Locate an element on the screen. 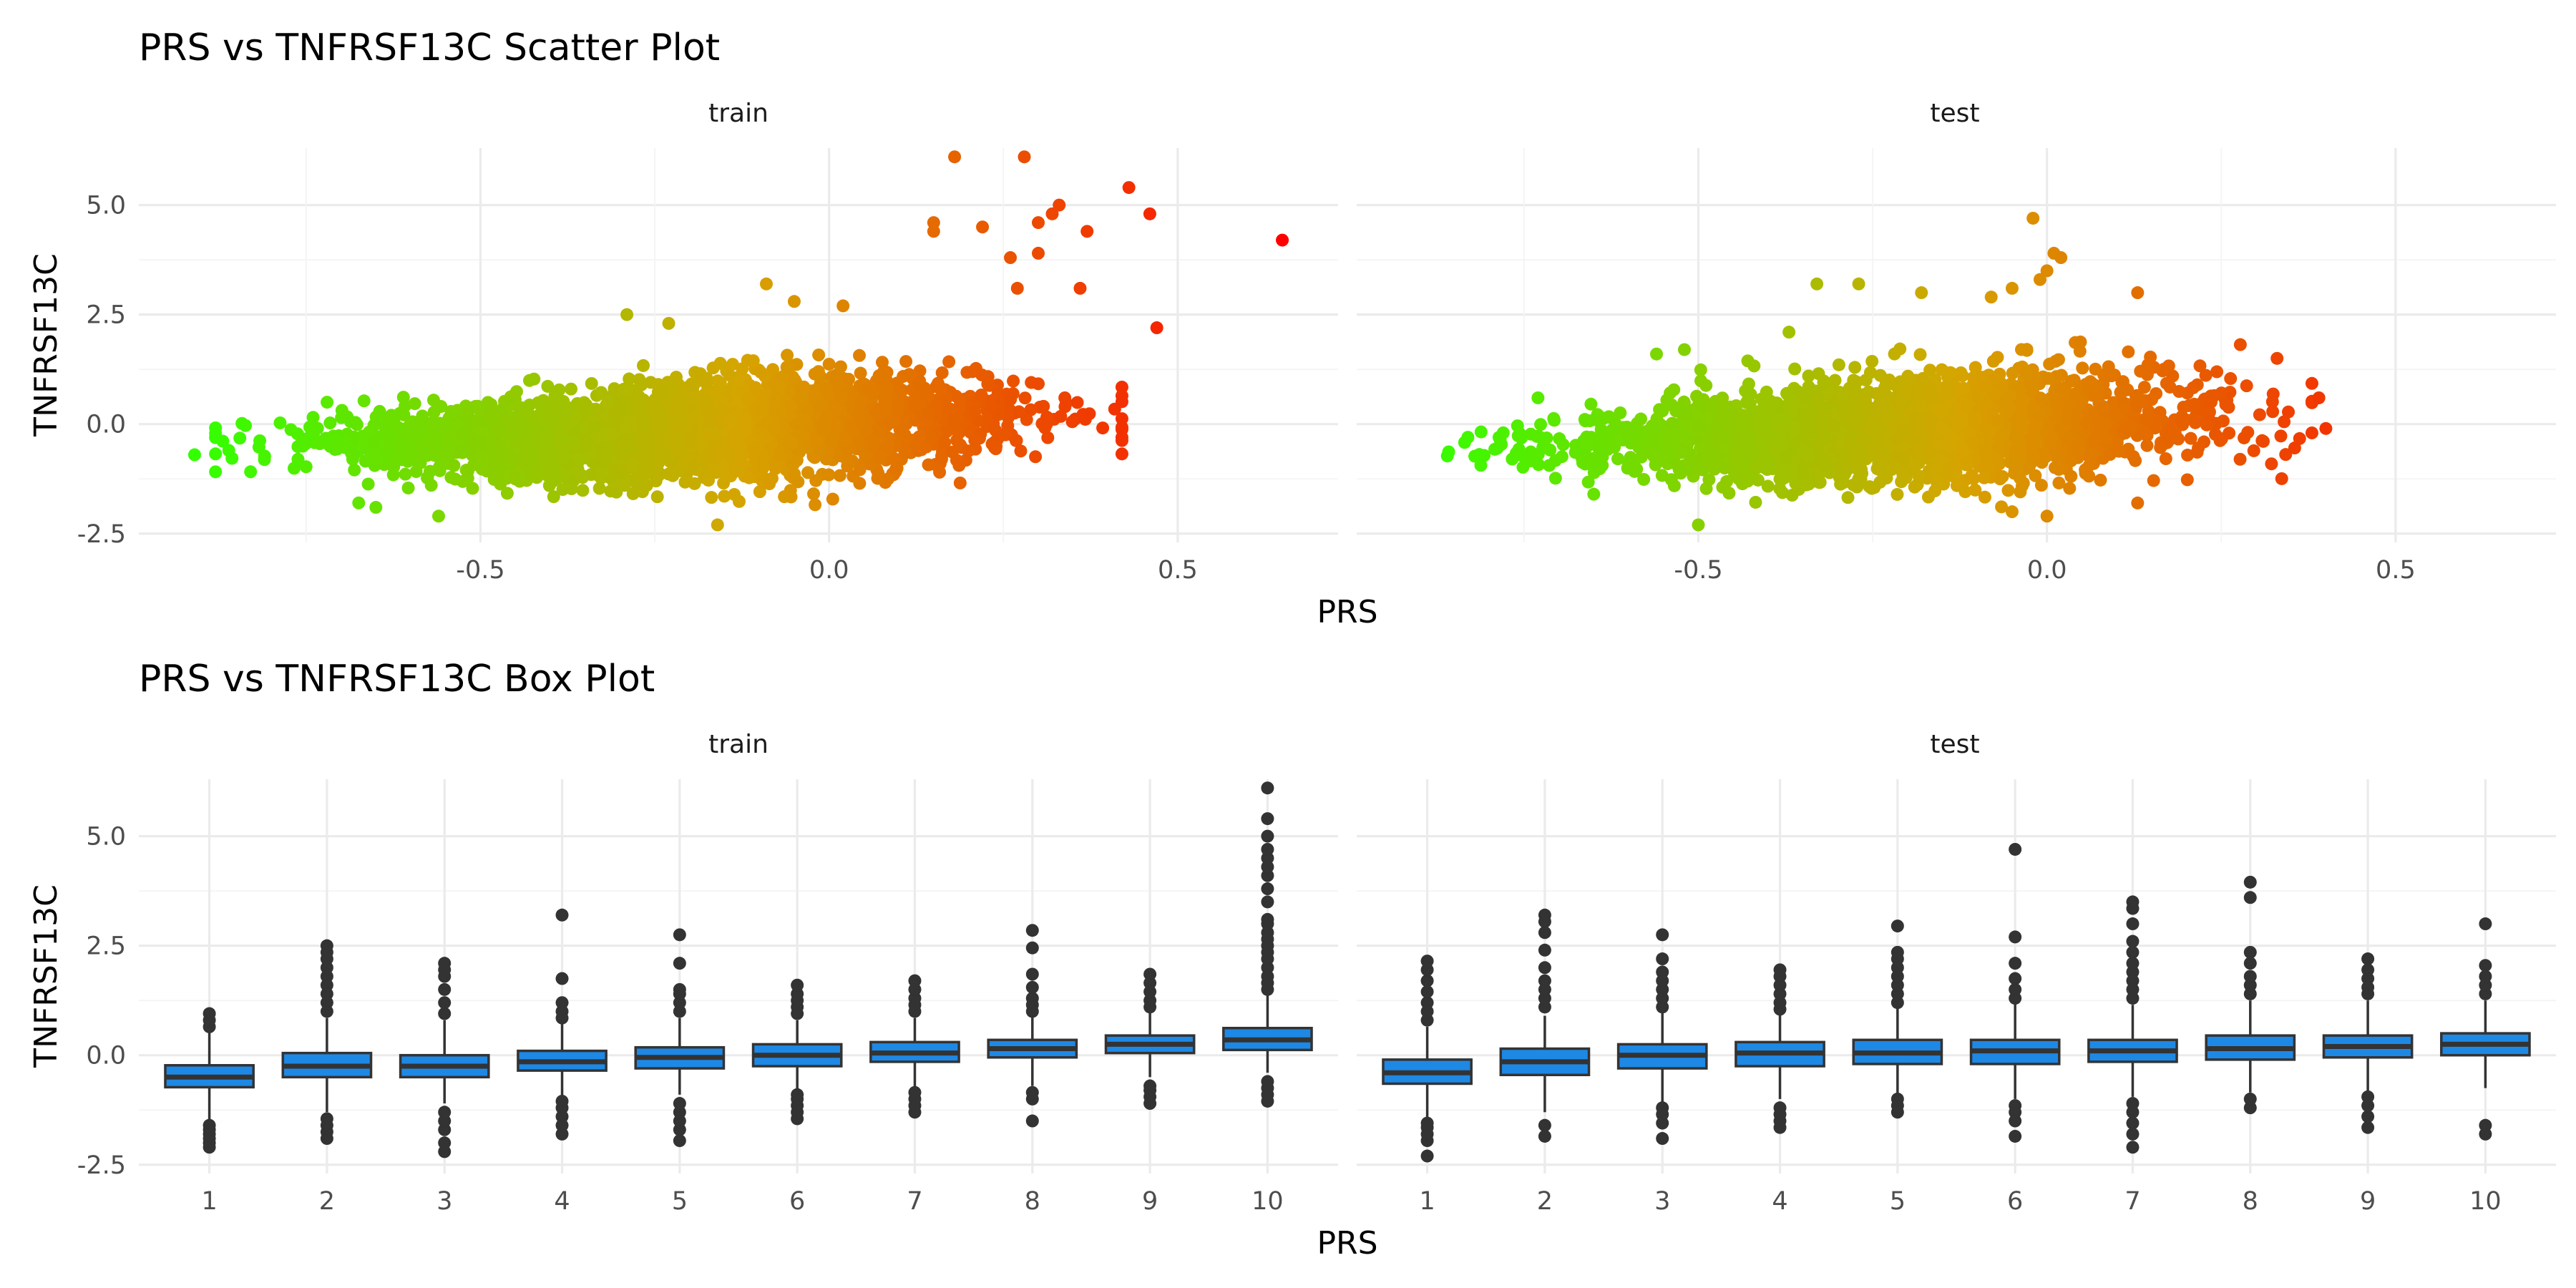 This screenshot has width=2576, height=1288. scatter-x-axis-title: PRS is located at coordinates (1347, 612).